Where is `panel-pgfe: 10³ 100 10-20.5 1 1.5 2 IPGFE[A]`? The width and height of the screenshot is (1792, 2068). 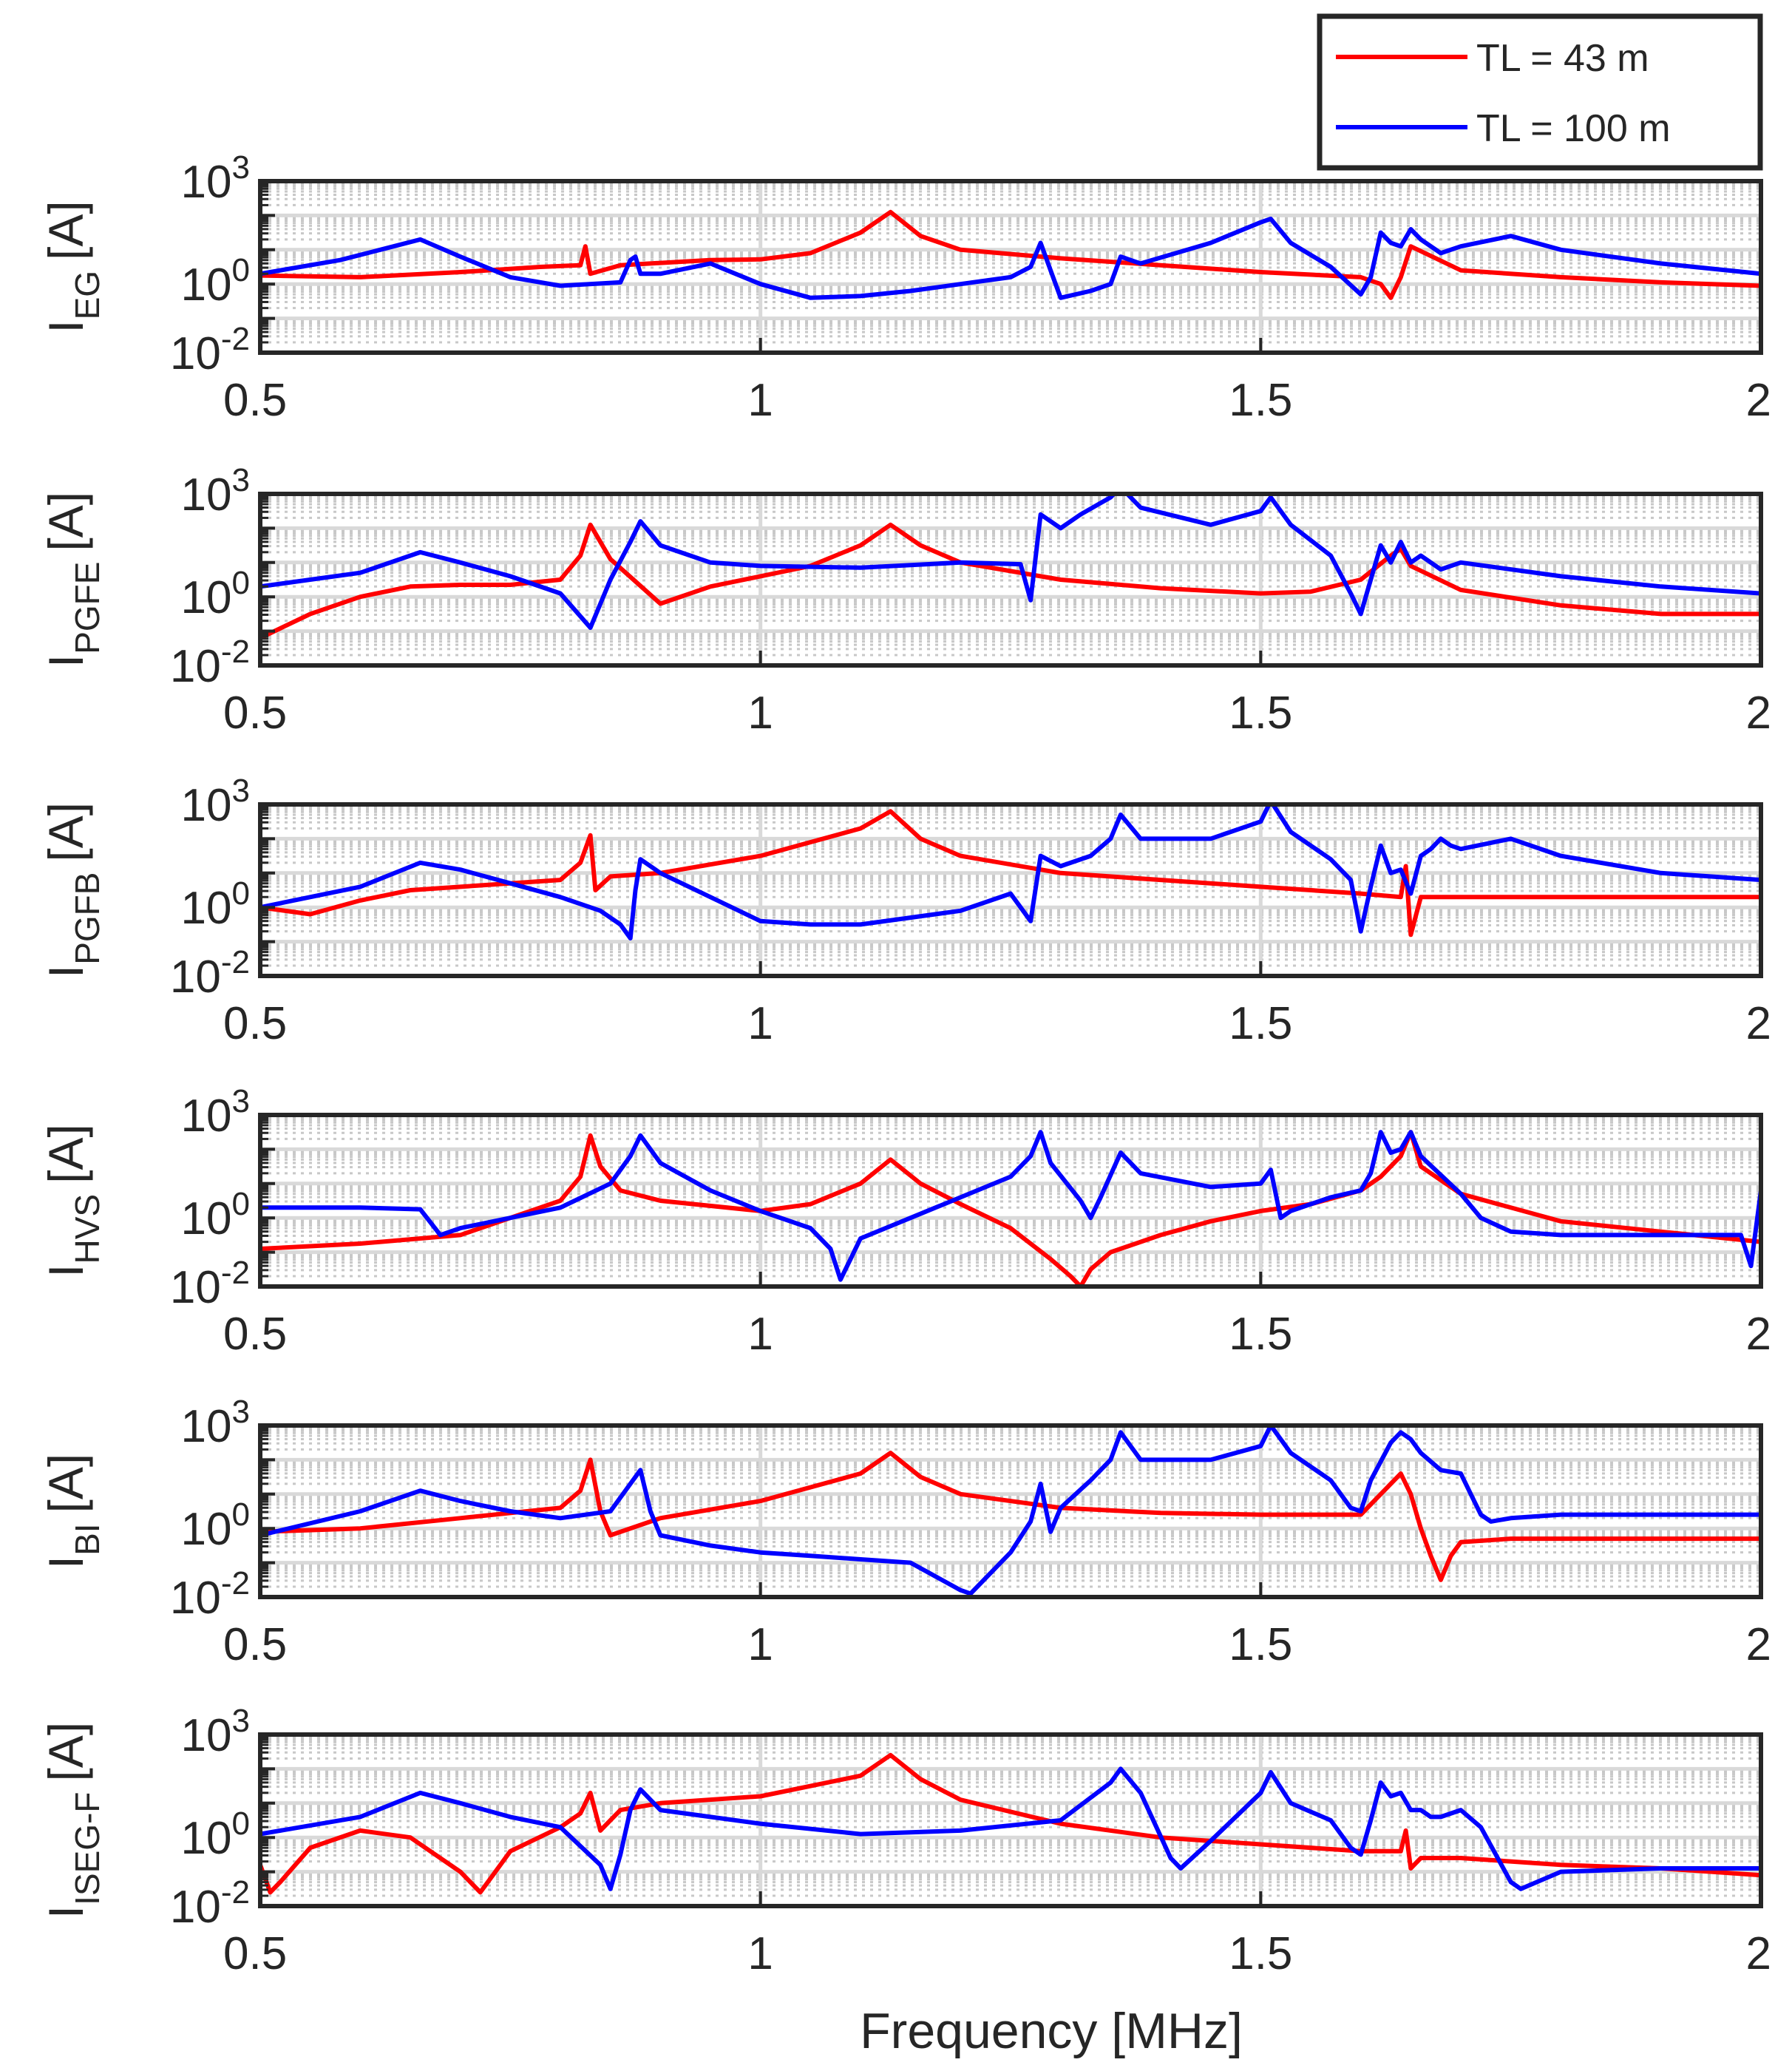 panel-pgfe: 10³ 100 10-20.5 1 1.5 2 IPGFE[A] is located at coordinates (904, 600).